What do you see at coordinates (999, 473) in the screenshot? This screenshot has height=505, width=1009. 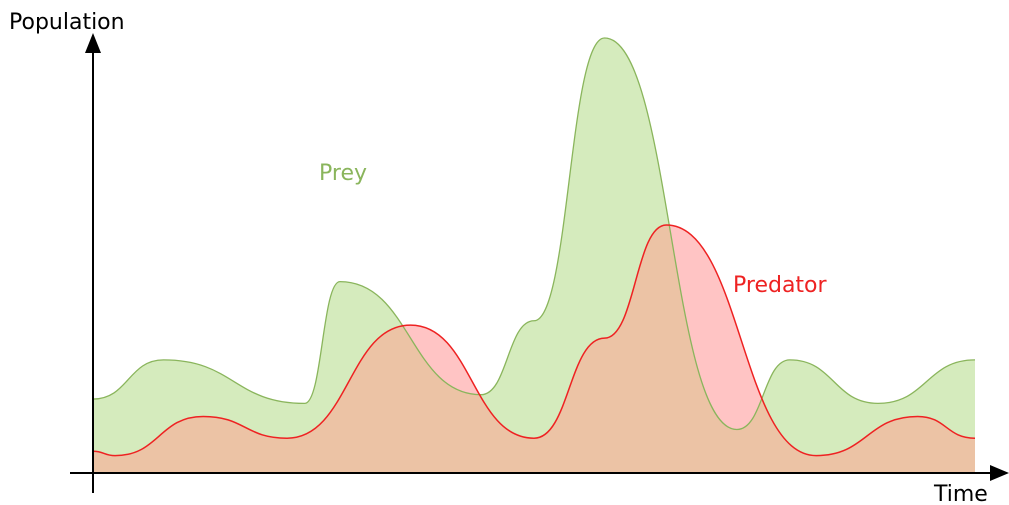 I see `x-axis-arrowhead` at bounding box center [999, 473].